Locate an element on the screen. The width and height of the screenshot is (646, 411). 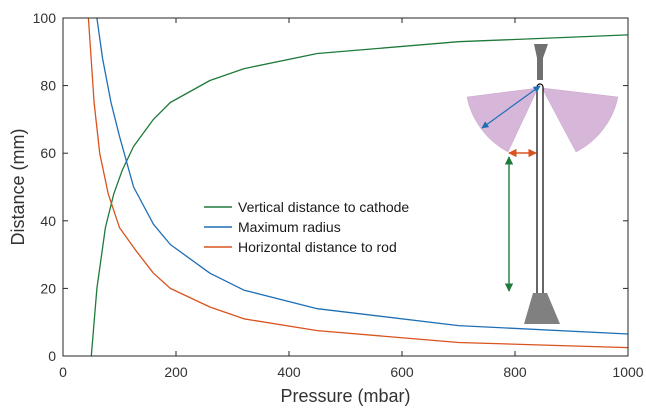
electrode-rod is located at coordinates (540, 190).